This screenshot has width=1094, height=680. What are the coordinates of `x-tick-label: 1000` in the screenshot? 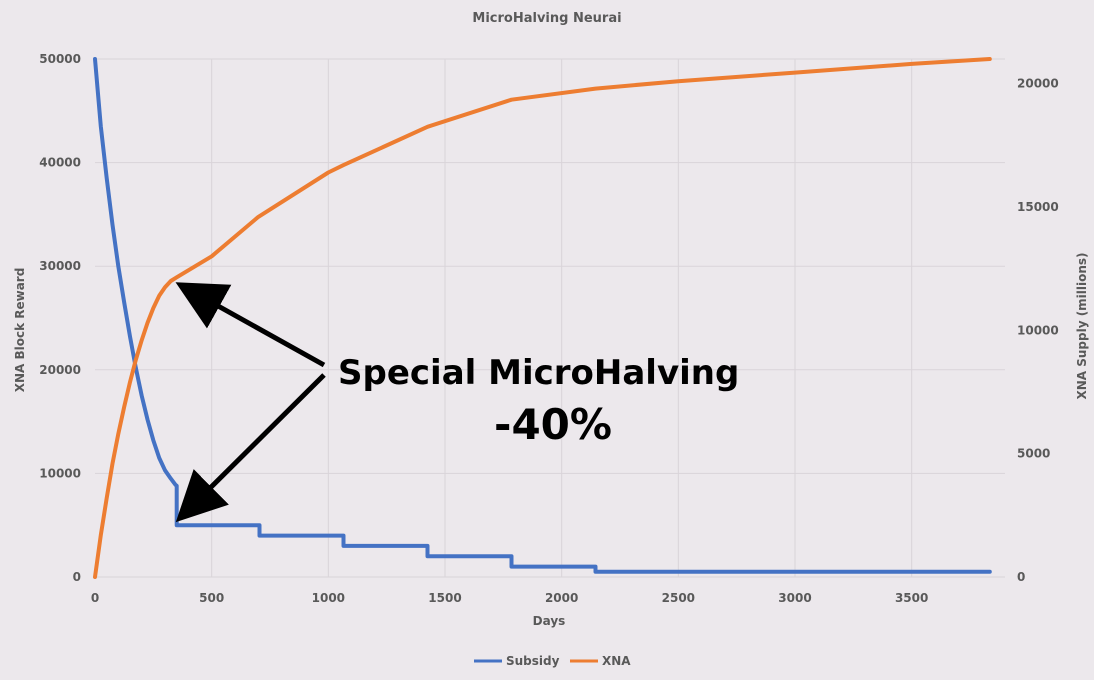 It's located at (328, 598).